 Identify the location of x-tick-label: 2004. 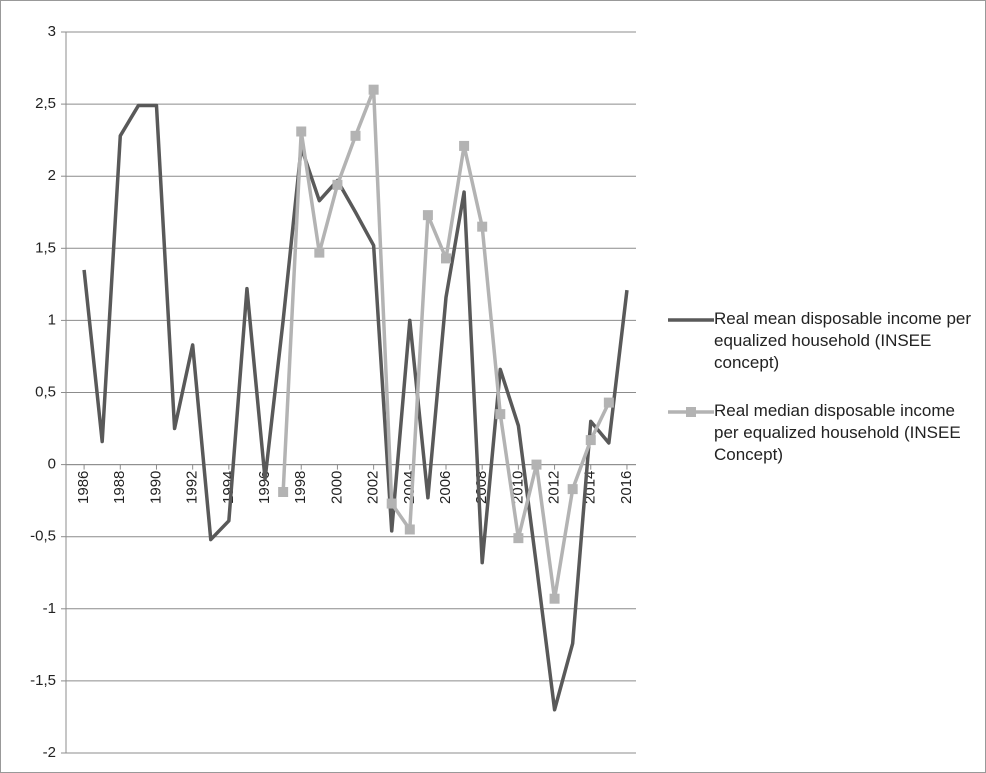
(409, 487).